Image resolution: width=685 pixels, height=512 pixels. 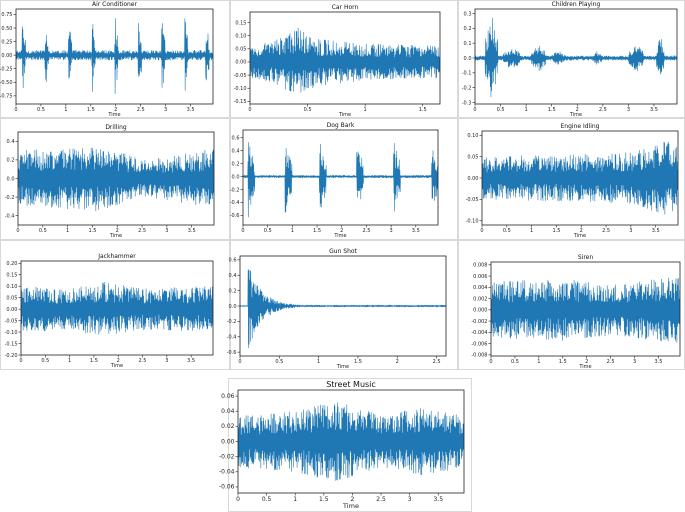 I want to click on y-tick-label: -0.006, so click(x=479, y=344).